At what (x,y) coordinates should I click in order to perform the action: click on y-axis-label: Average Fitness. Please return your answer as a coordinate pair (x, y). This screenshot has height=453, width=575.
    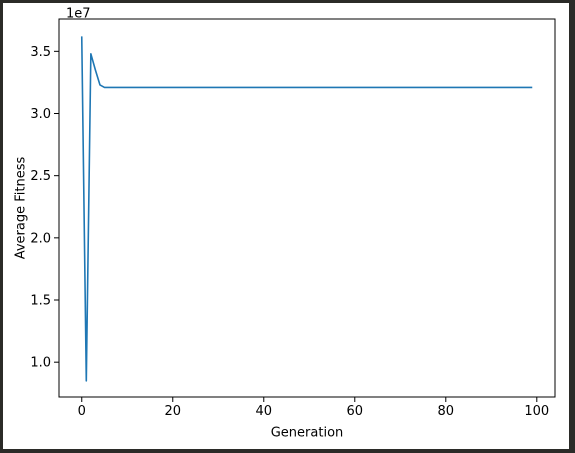
    Looking at the image, I should click on (21, 208).